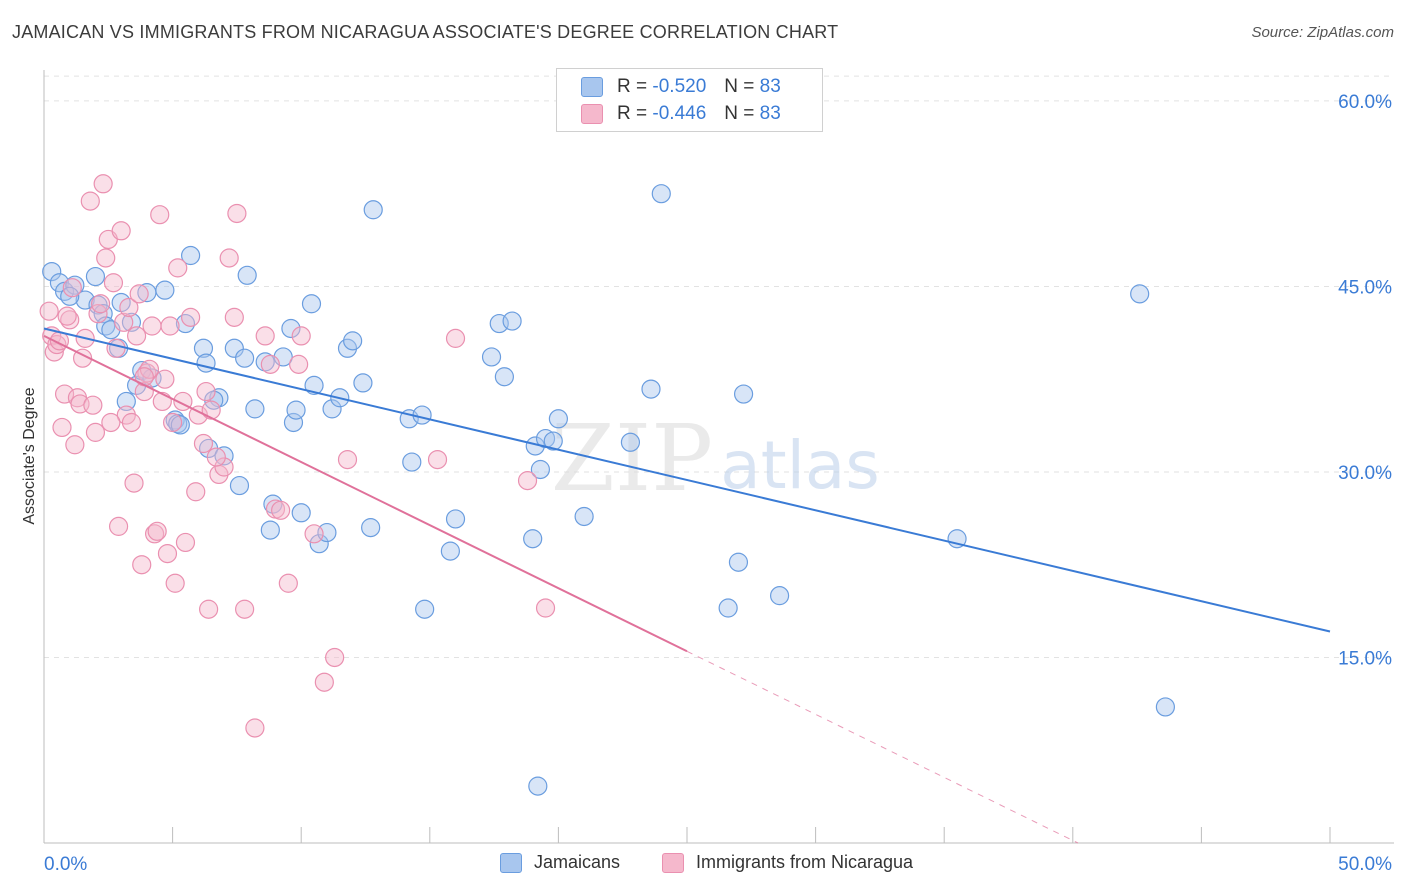 The width and height of the screenshot is (1406, 892). Describe the element at coordinates (882, 747) in the screenshot. I see `trend-line-nicaragua-extension` at that location.